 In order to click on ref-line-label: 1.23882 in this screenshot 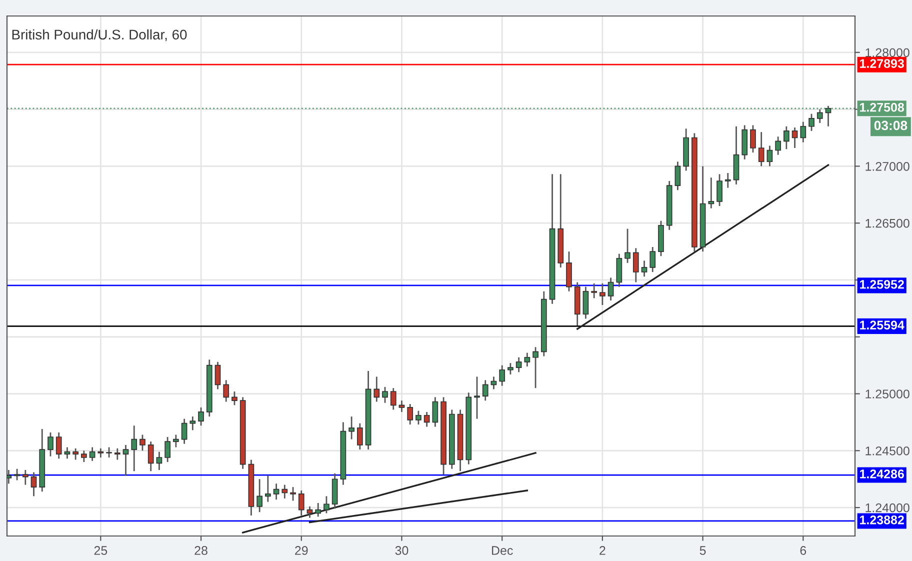, I will do `click(882, 519)`.